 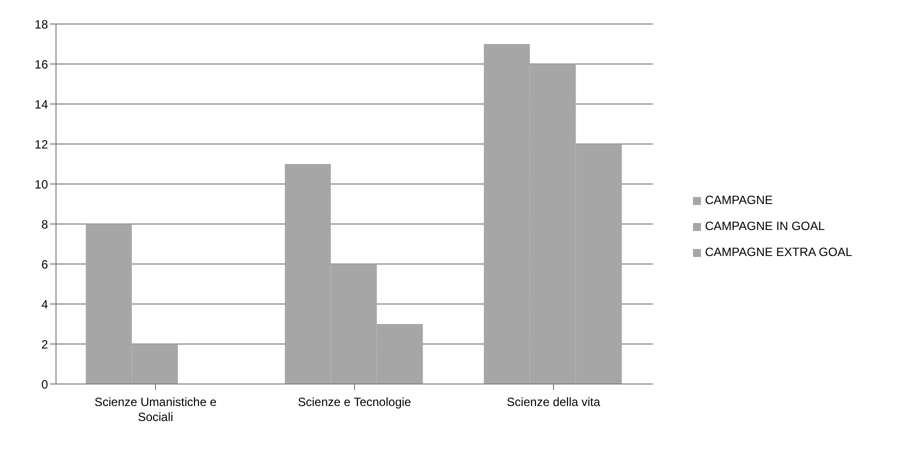 I want to click on y-tick-label: 4, so click(x=44, y=304).